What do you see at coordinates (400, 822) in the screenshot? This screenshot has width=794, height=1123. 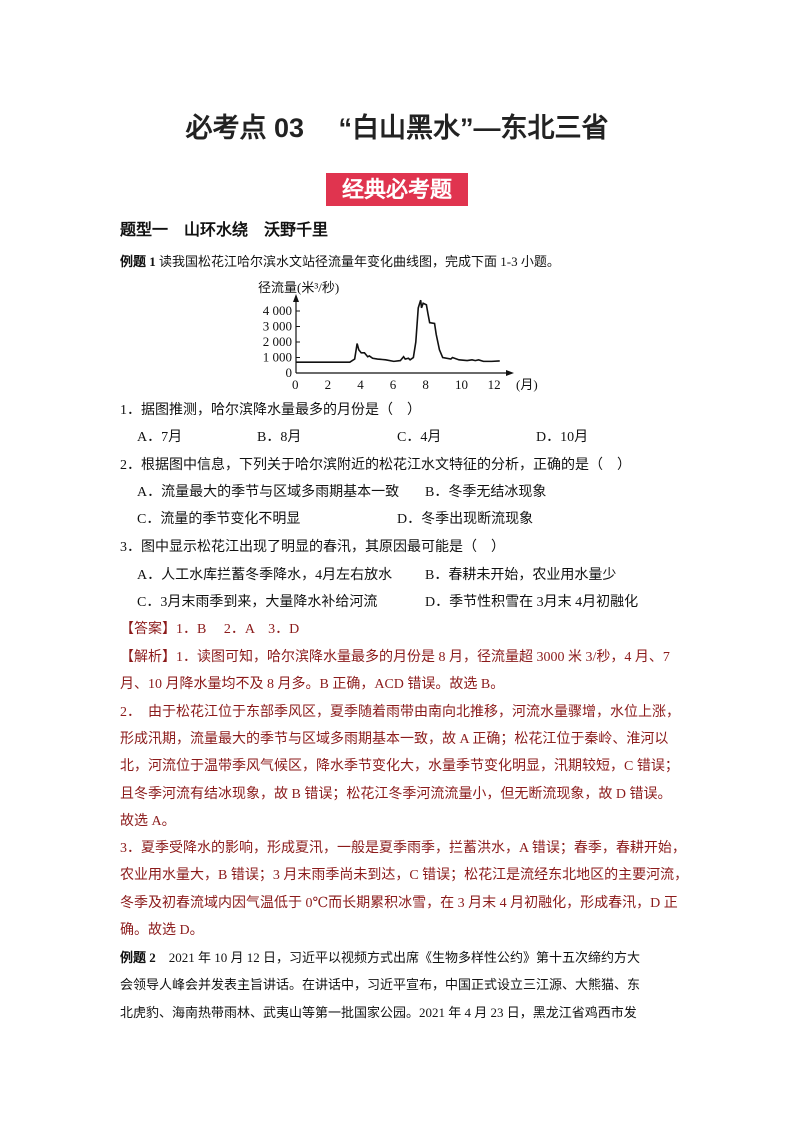 I see `analysis-line: 故选 A。` at bounding box center [400, 822].